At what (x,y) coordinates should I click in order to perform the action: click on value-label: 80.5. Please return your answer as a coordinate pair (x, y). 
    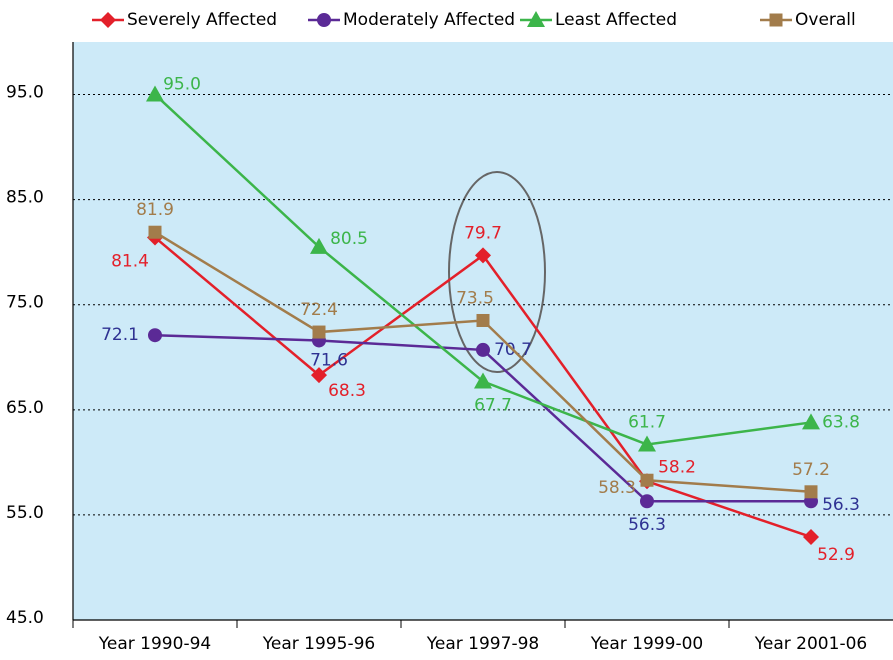
    Looking at the image, I should click on (349, 239).